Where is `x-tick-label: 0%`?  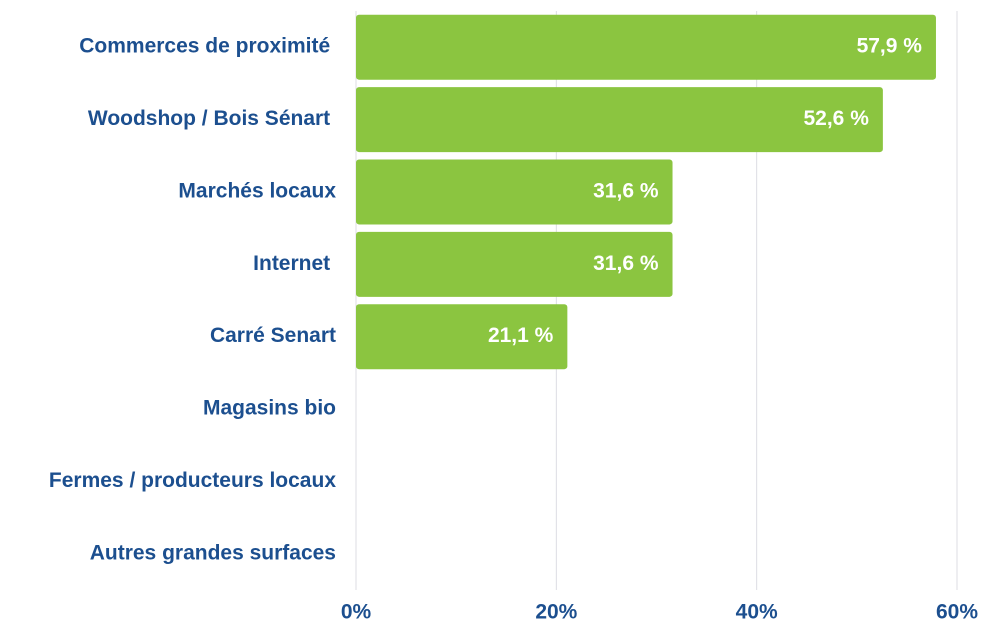
x-tick-label: 0% is located at coordinates (356, 612).